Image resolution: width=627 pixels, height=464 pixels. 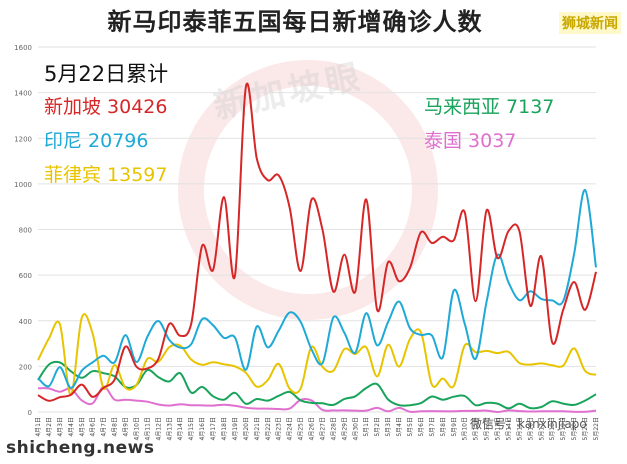 What do you see at coordinates (355, 428) in the screenshot?
I see `x-tick-label: 4月30日` at bounding box center [355, 428].